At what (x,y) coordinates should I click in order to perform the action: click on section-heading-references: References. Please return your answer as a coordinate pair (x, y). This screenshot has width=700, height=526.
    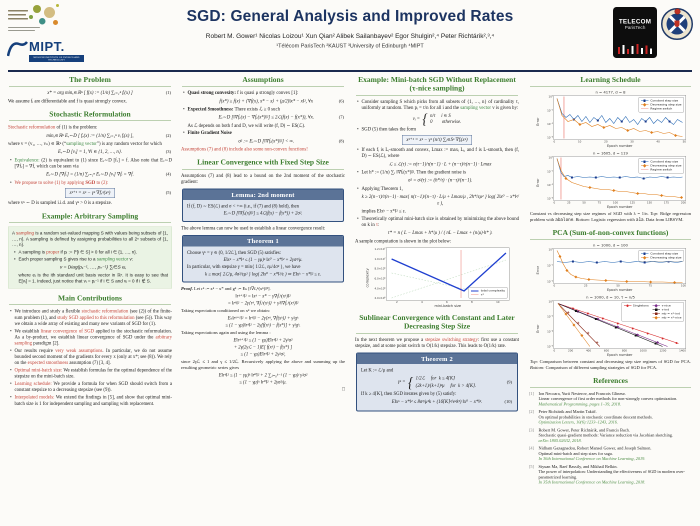
    Looking at the image, I should click on (610, 382).